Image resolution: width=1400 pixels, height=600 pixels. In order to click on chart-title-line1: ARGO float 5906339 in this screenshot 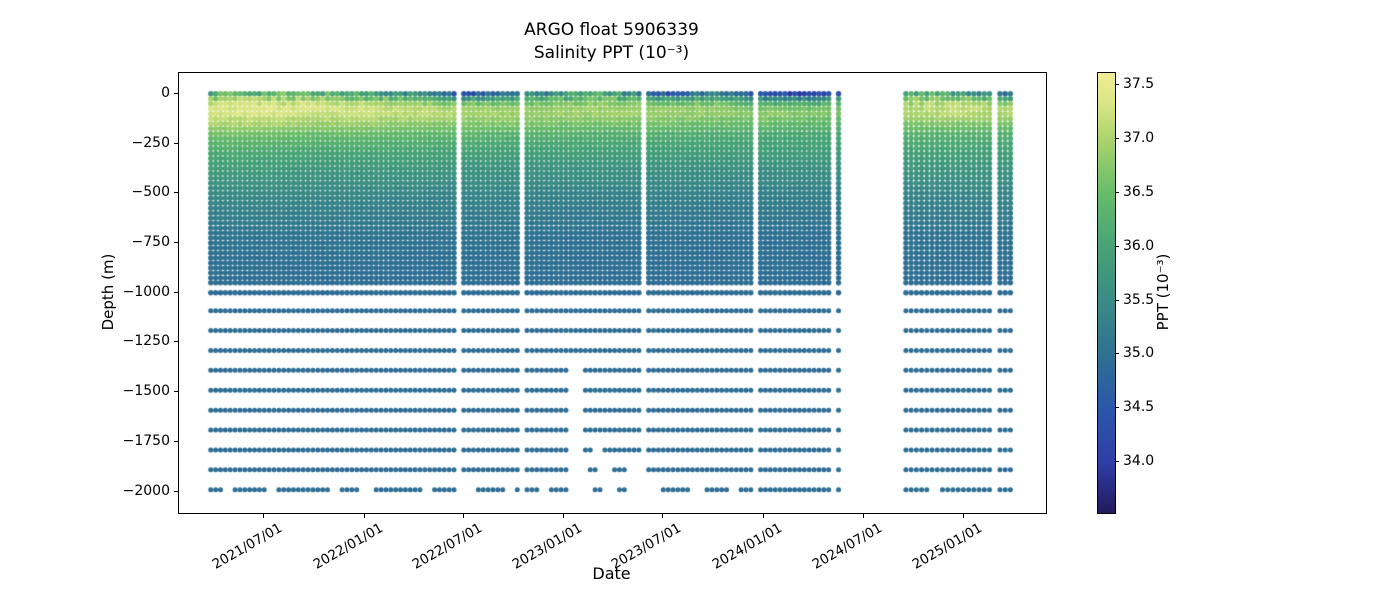, I will do `click(611, 30)`.